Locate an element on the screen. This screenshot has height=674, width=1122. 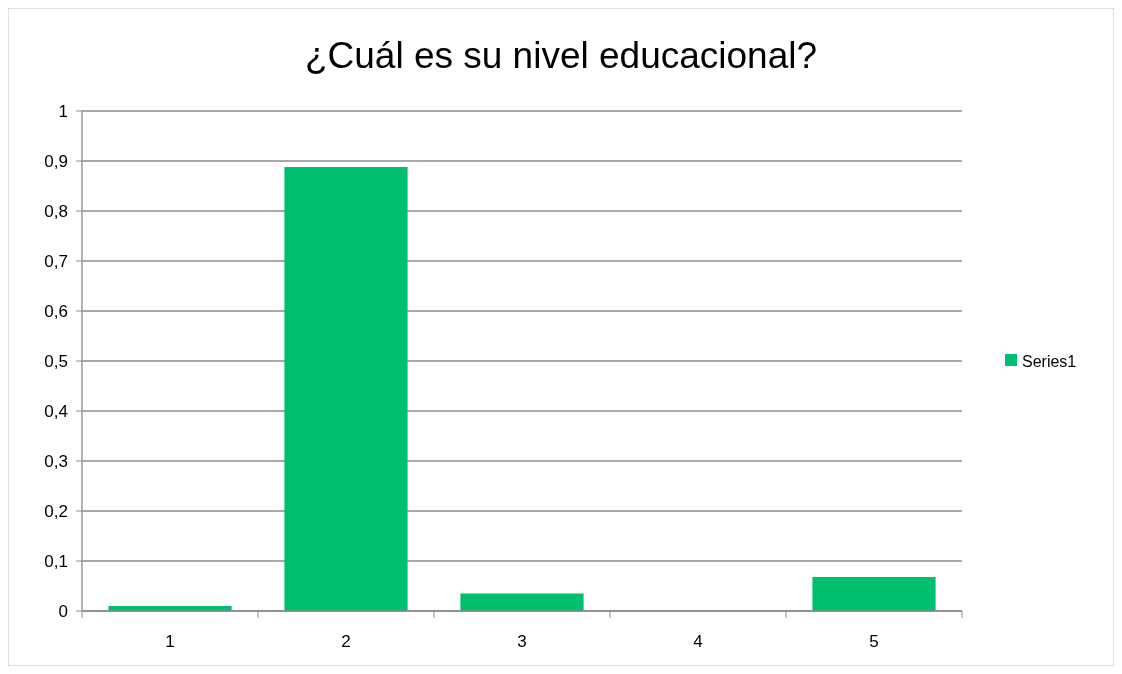
x-tick-label: 3 is located at coordinates (522, 641).